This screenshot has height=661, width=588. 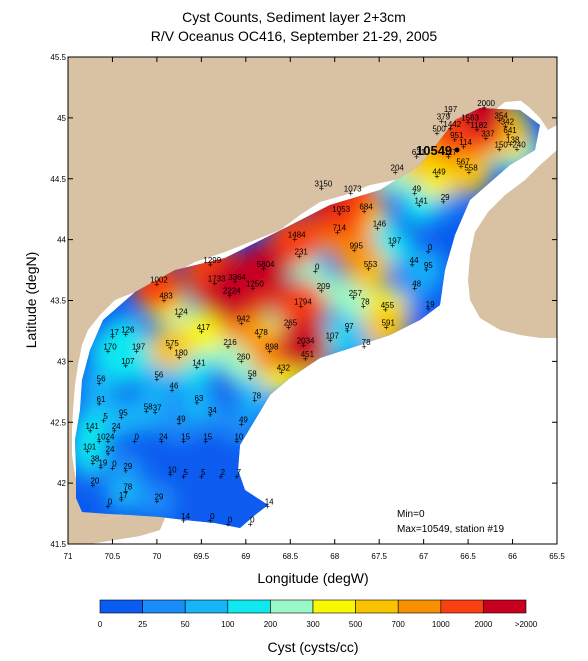 What do you see at coordinates (172, 470) in the screenshot?
I see `station-value-label: 10` at bounding box center [172, 470].